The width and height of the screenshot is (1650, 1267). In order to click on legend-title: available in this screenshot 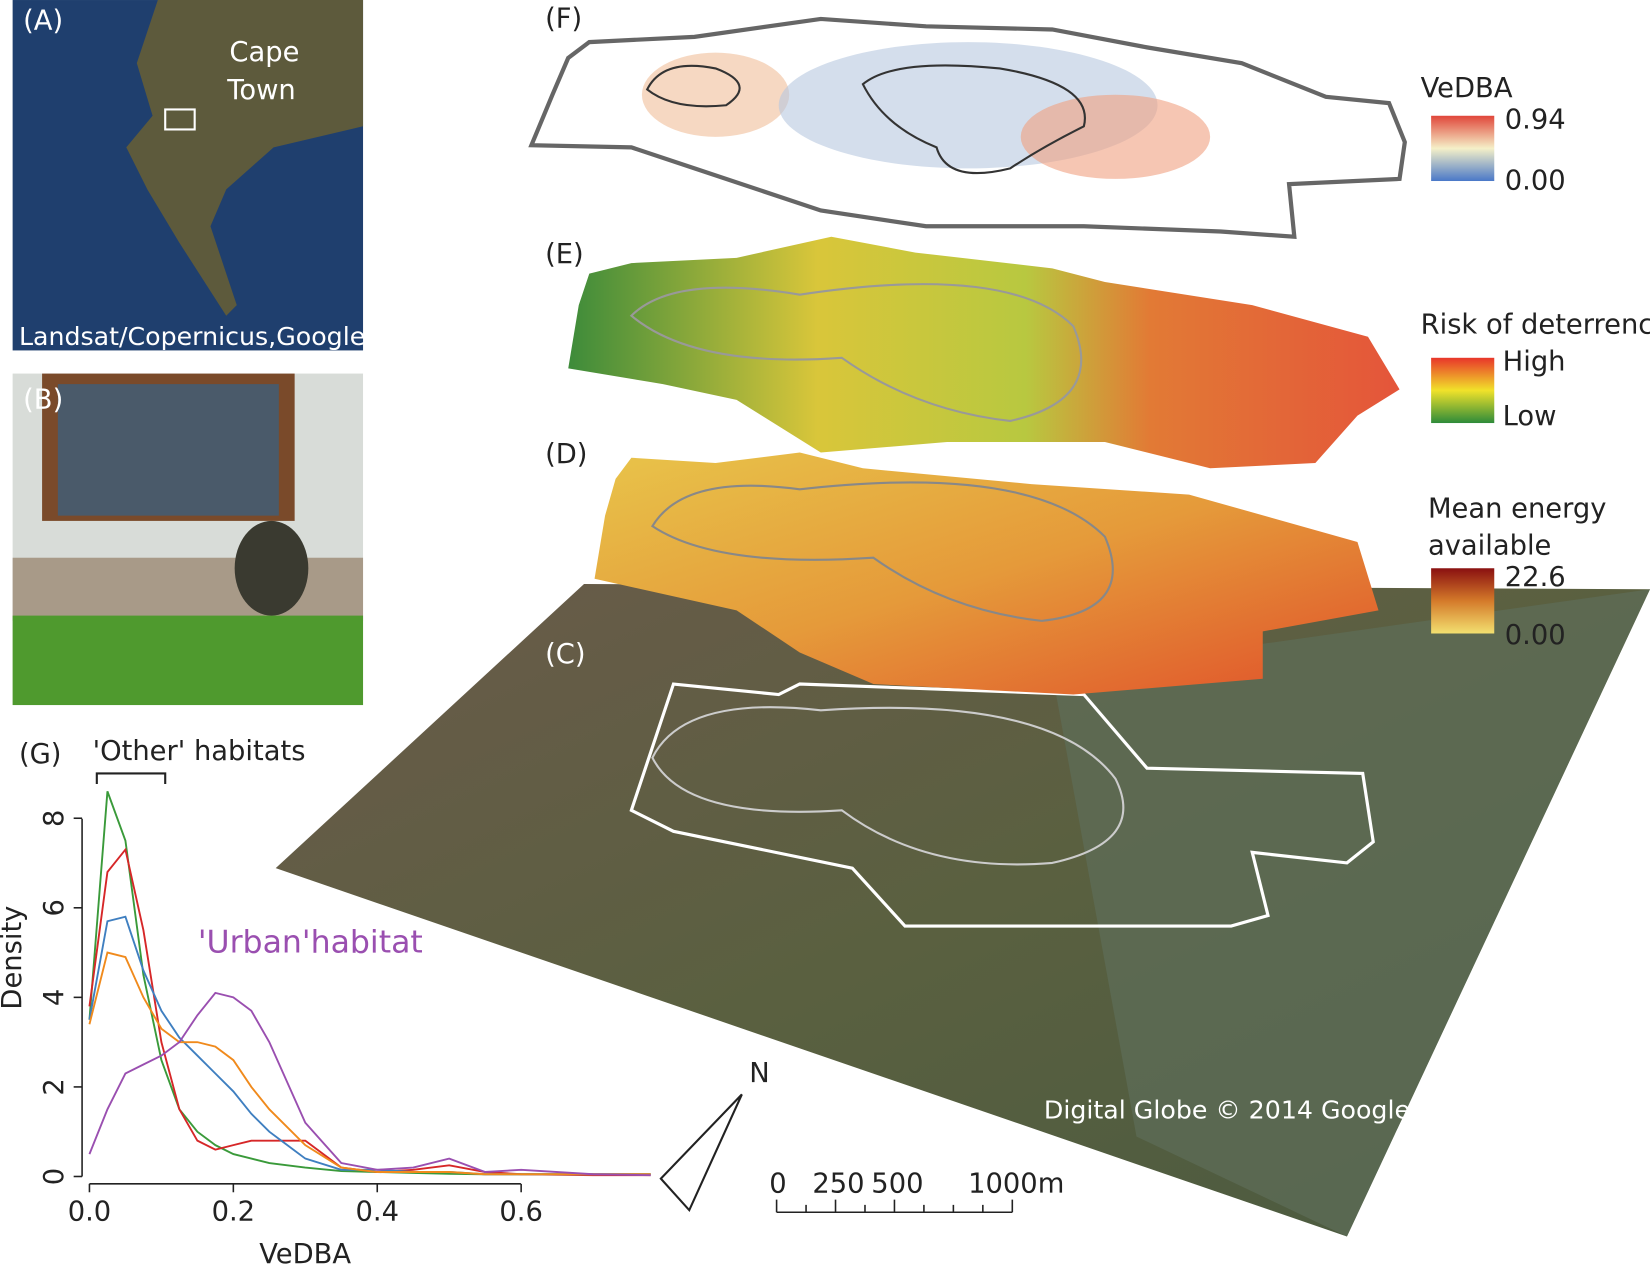, I will do `click(1489, 546)`.